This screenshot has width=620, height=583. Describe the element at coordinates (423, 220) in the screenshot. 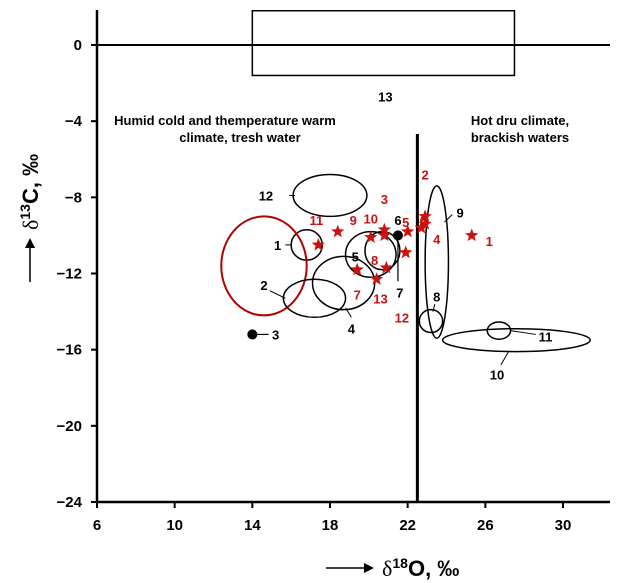

I see `red-star-label-6: 6` at that location.